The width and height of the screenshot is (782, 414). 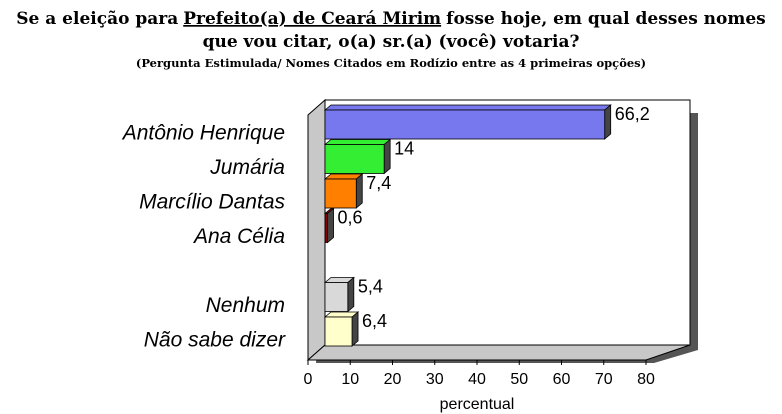 I want to click on title-part: fosse hoje, em qual desses nomes, so click(x=606, y=19).